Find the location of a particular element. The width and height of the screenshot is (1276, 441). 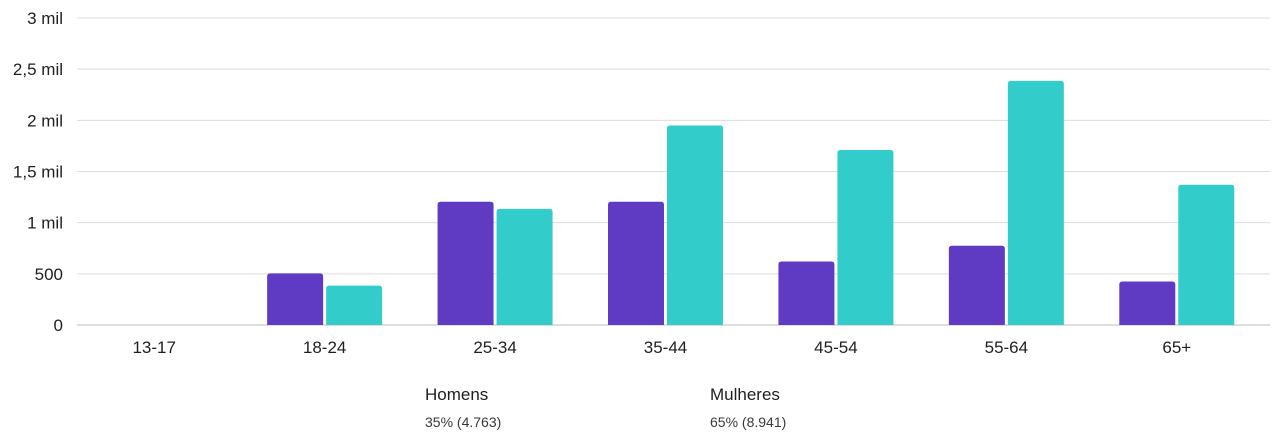

y-tick-label: 2 mil is located at coordinates (45, 120).